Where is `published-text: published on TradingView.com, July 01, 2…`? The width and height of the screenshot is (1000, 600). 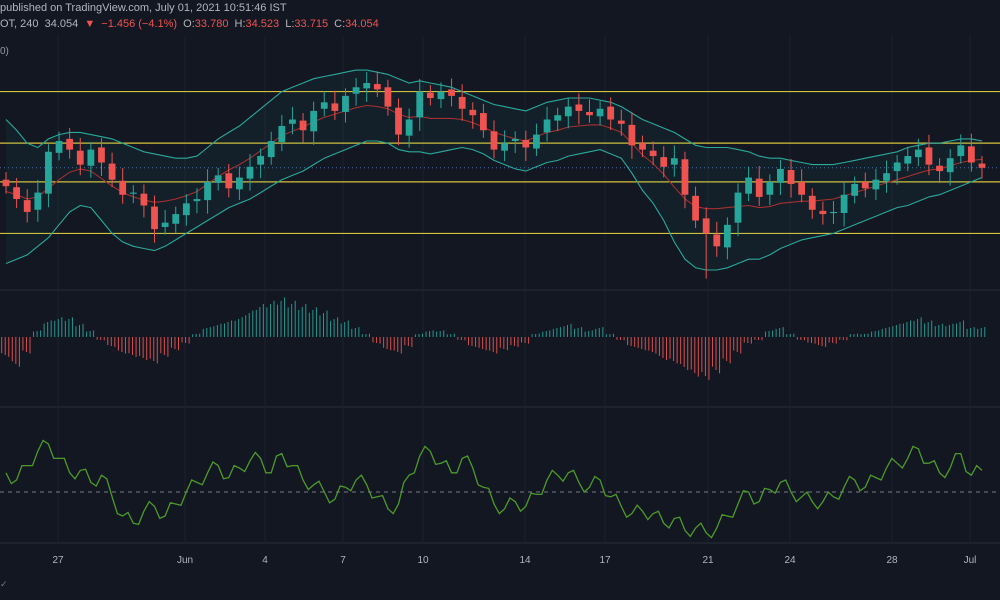 published-text: published on TradingView.com, July 01, 2… is located at coordinates (143, 8).